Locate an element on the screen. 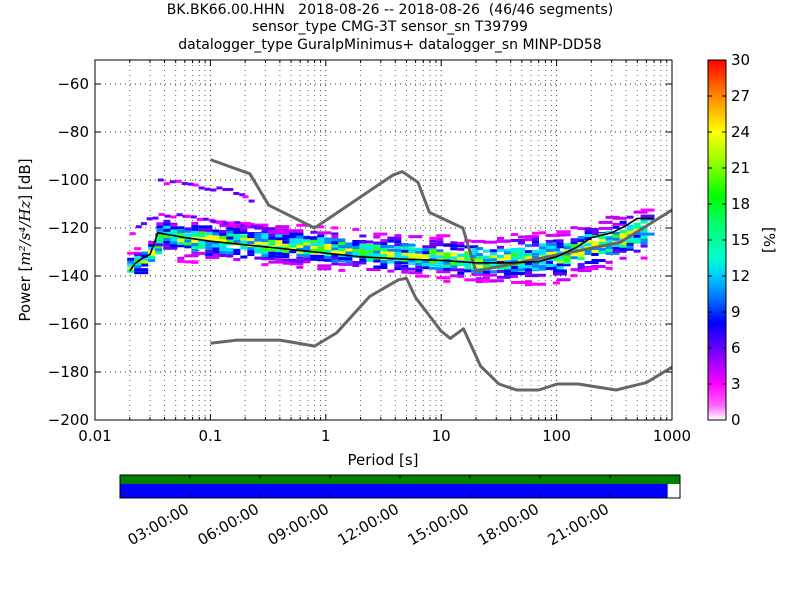 This screenshot has height=600, width=800. y-tick-label: −60 is located at coordinates (73, 84).